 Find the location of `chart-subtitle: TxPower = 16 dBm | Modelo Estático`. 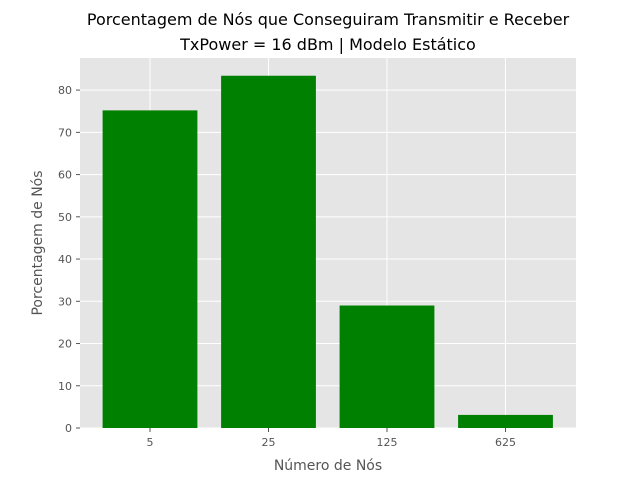

chart-subtitle: TxPower = 16 dBm | Modelo Estático is located at coordinates (327, 44).